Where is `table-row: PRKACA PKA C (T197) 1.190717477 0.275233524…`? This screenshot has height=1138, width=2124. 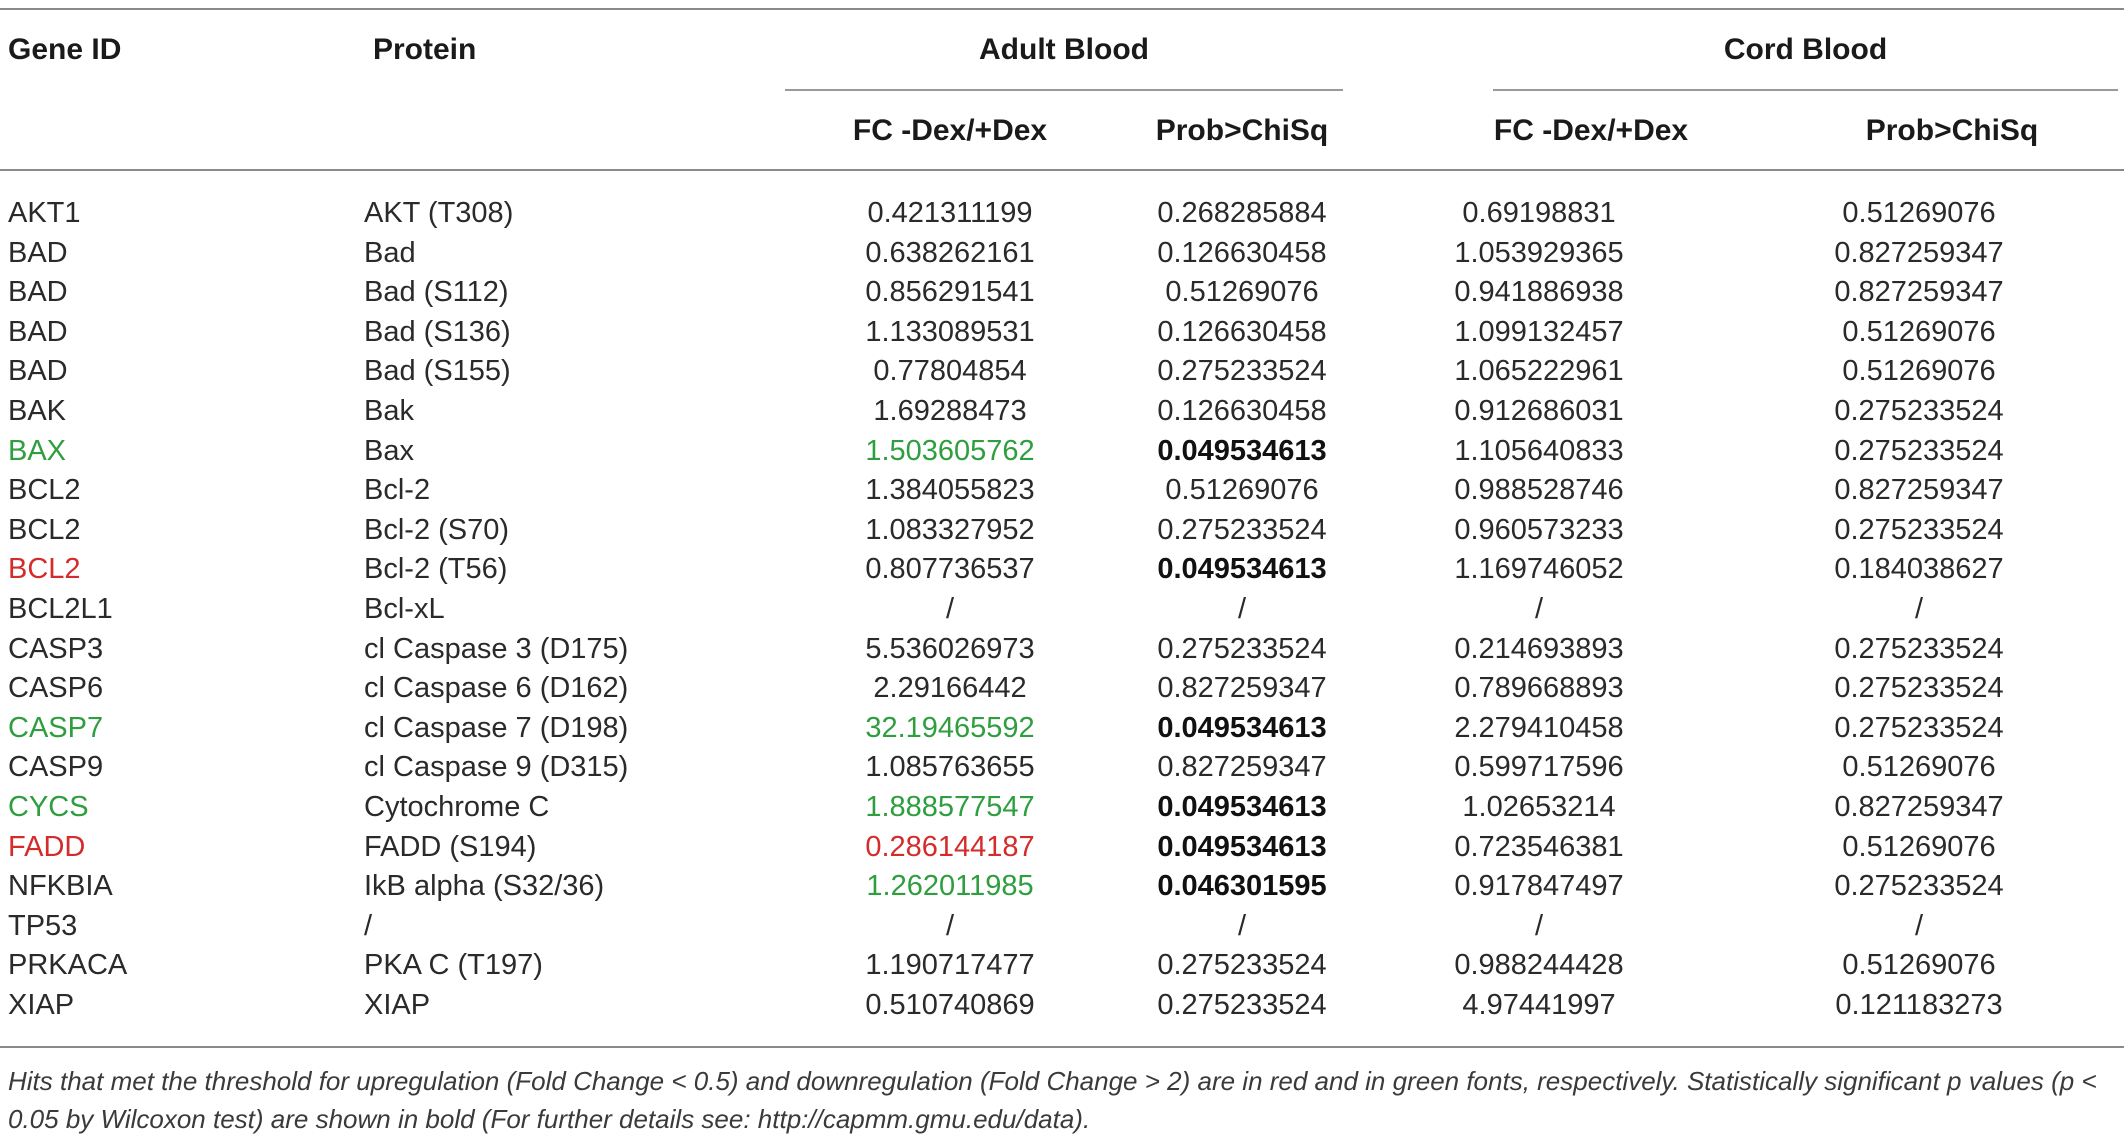
table-row: PRKACA PKA C (T197) 1.190717477 0.275233524… is located at coordinates (1062, 966).